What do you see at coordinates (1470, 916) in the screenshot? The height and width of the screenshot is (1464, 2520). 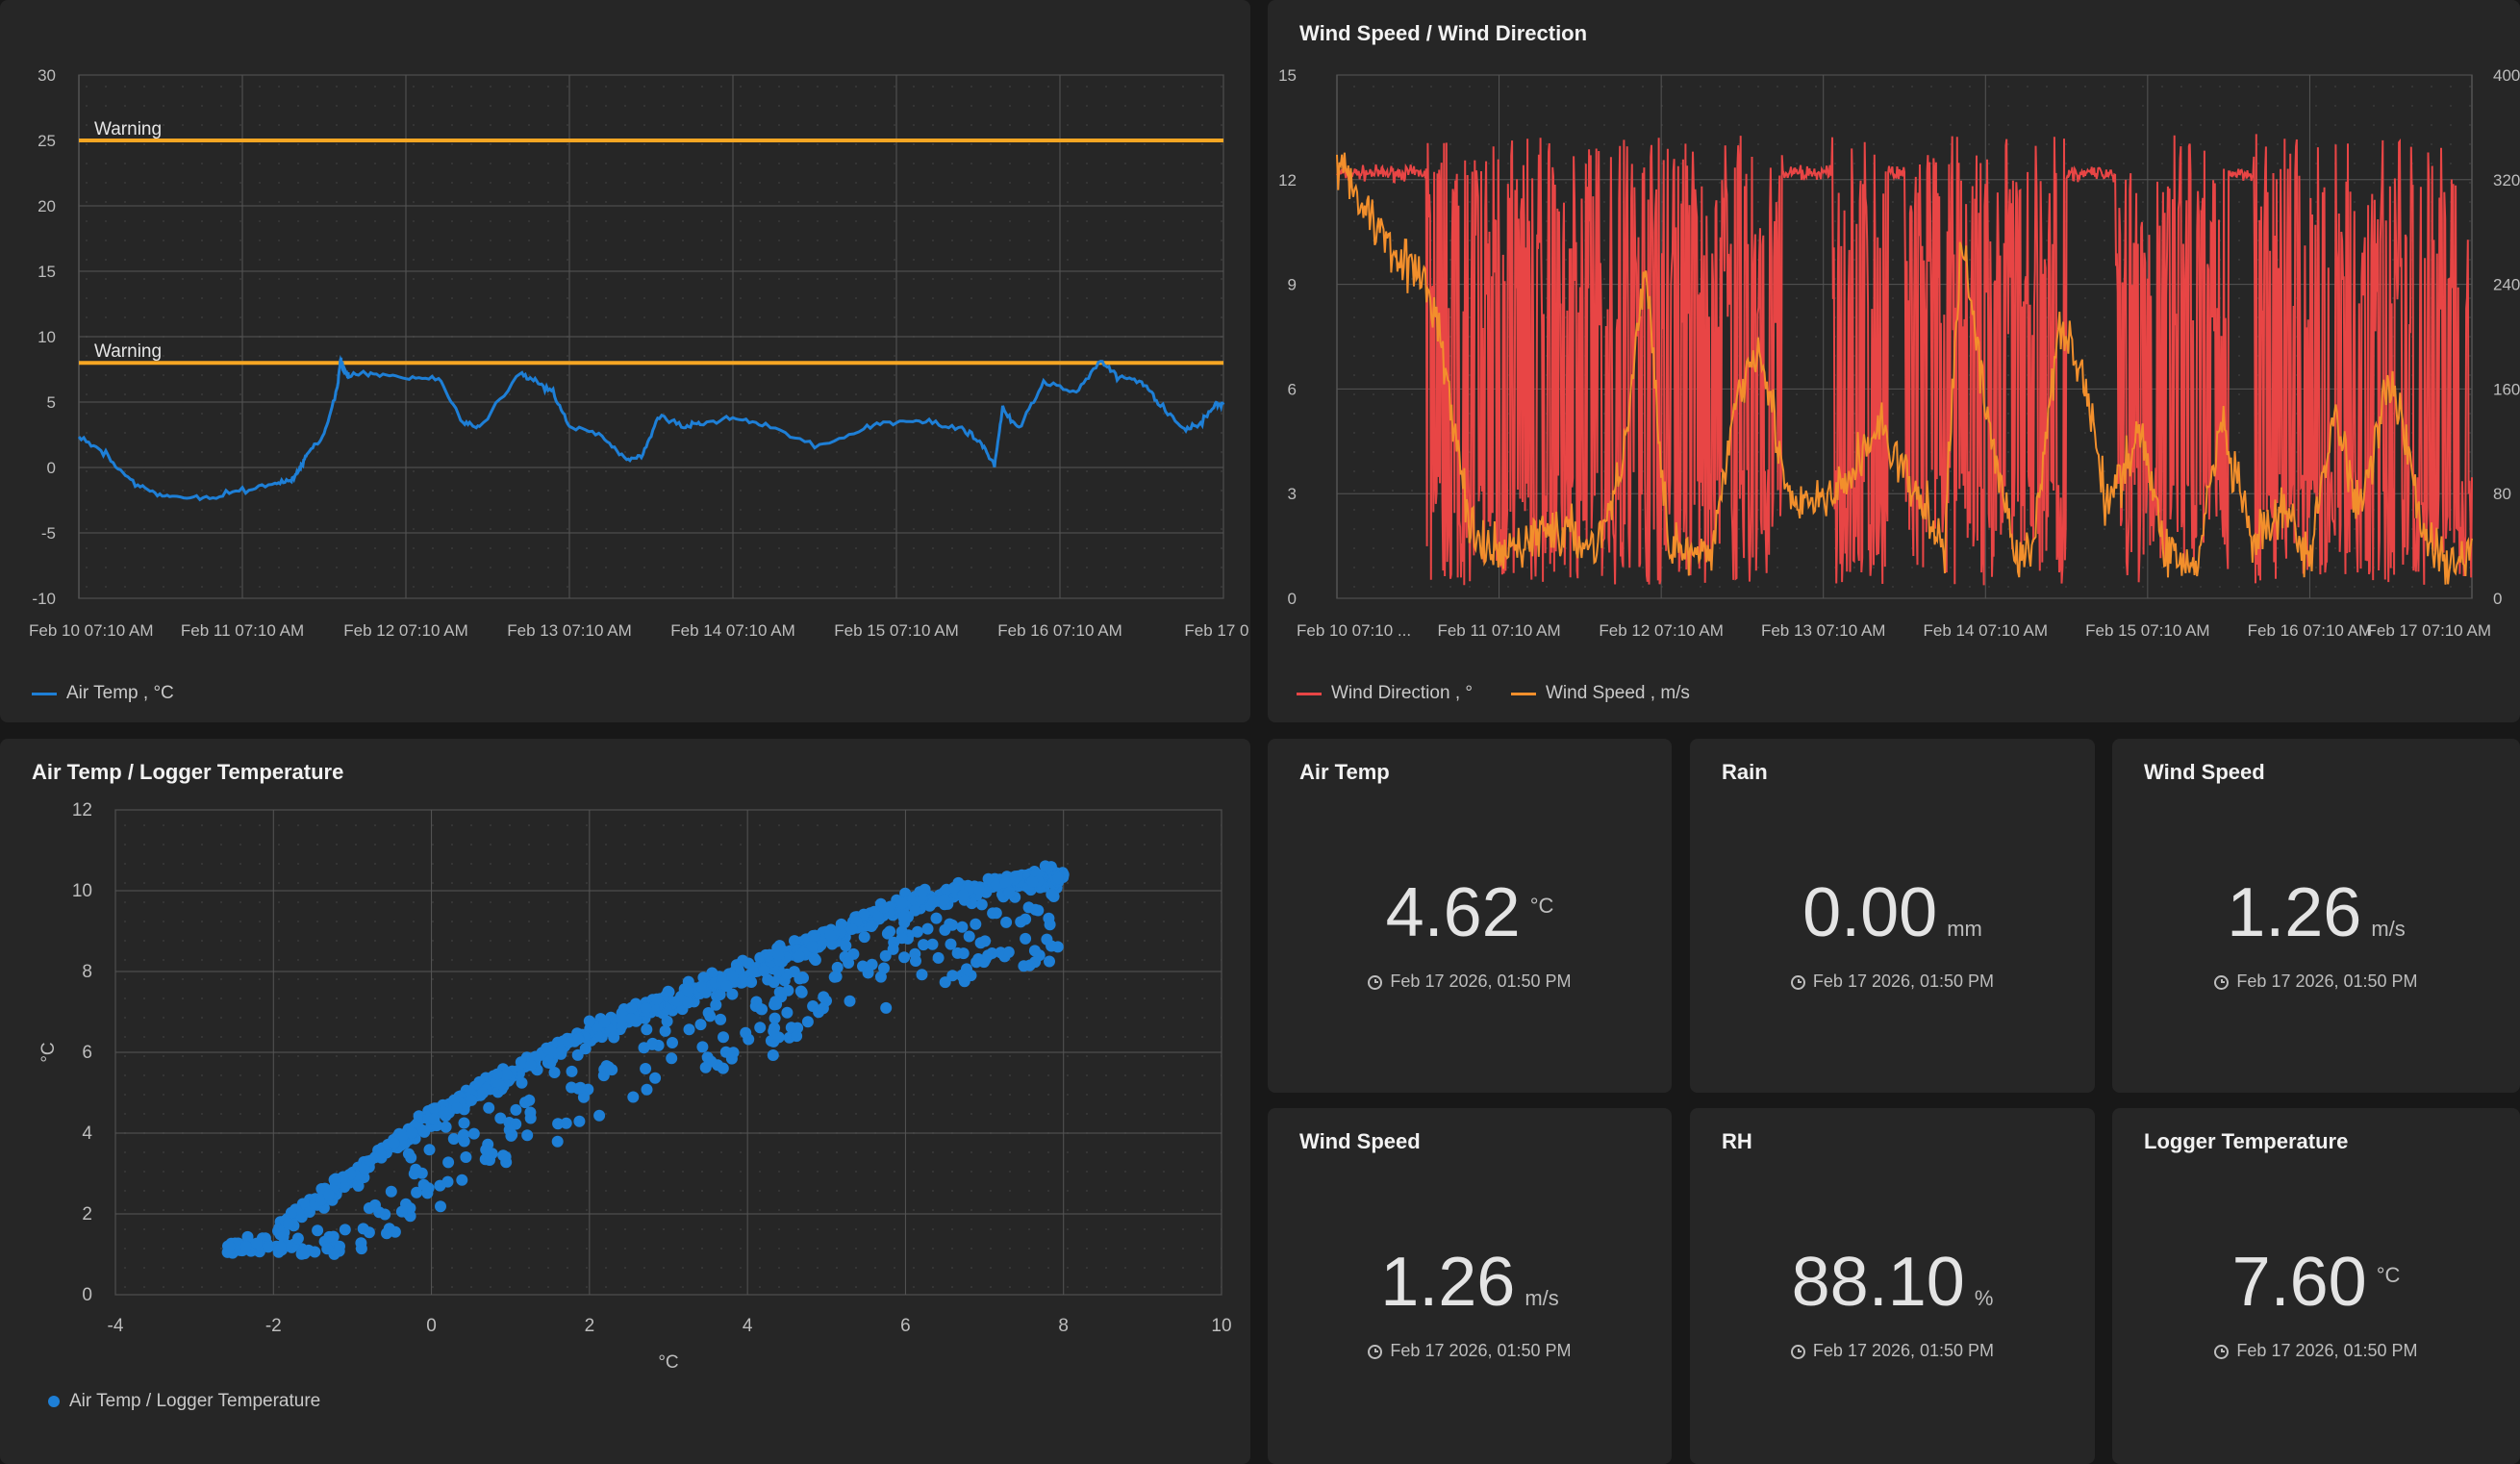 I see `card-air-temp: Air Temp 4.62 °C Feb 17 2026, 01:50 PM` at bounding box center [1470, 916].